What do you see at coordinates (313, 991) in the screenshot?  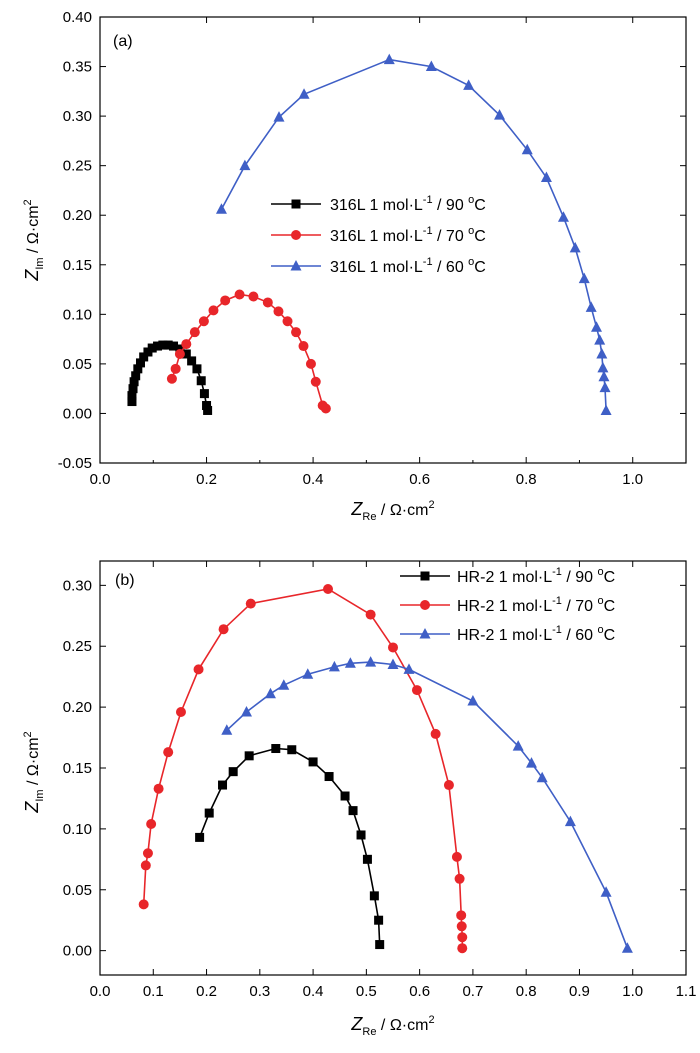 I see `panel-b-x-tick-label: 0.4` at bounding box center [313, 991].